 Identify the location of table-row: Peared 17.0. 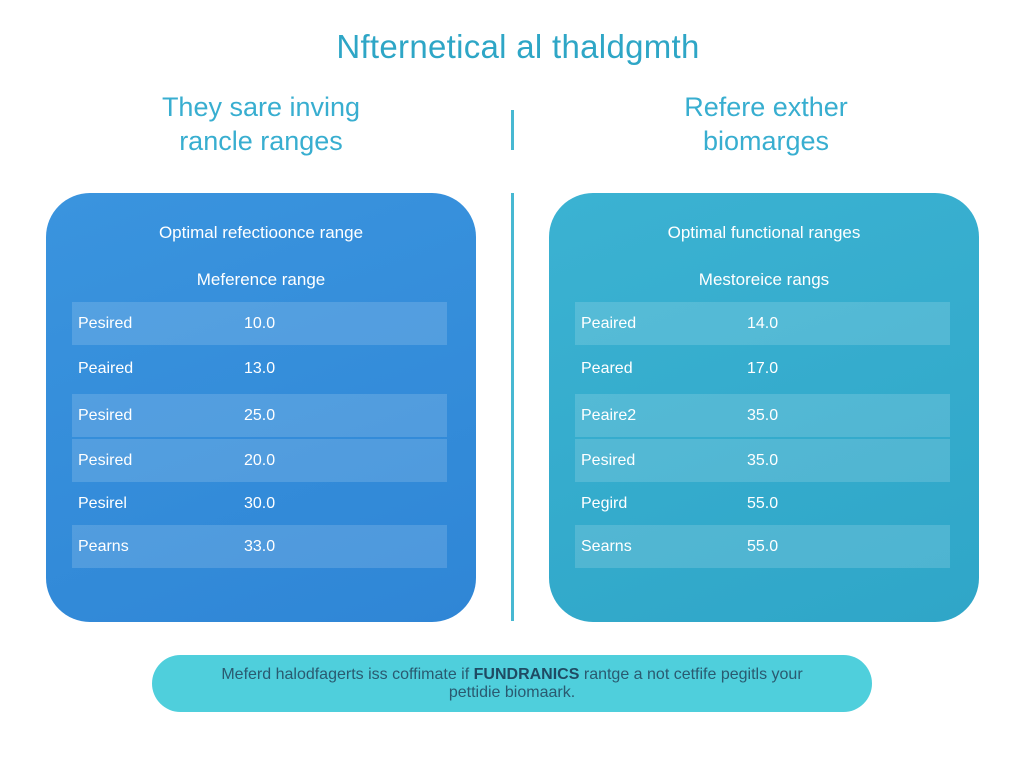
(762, 368).